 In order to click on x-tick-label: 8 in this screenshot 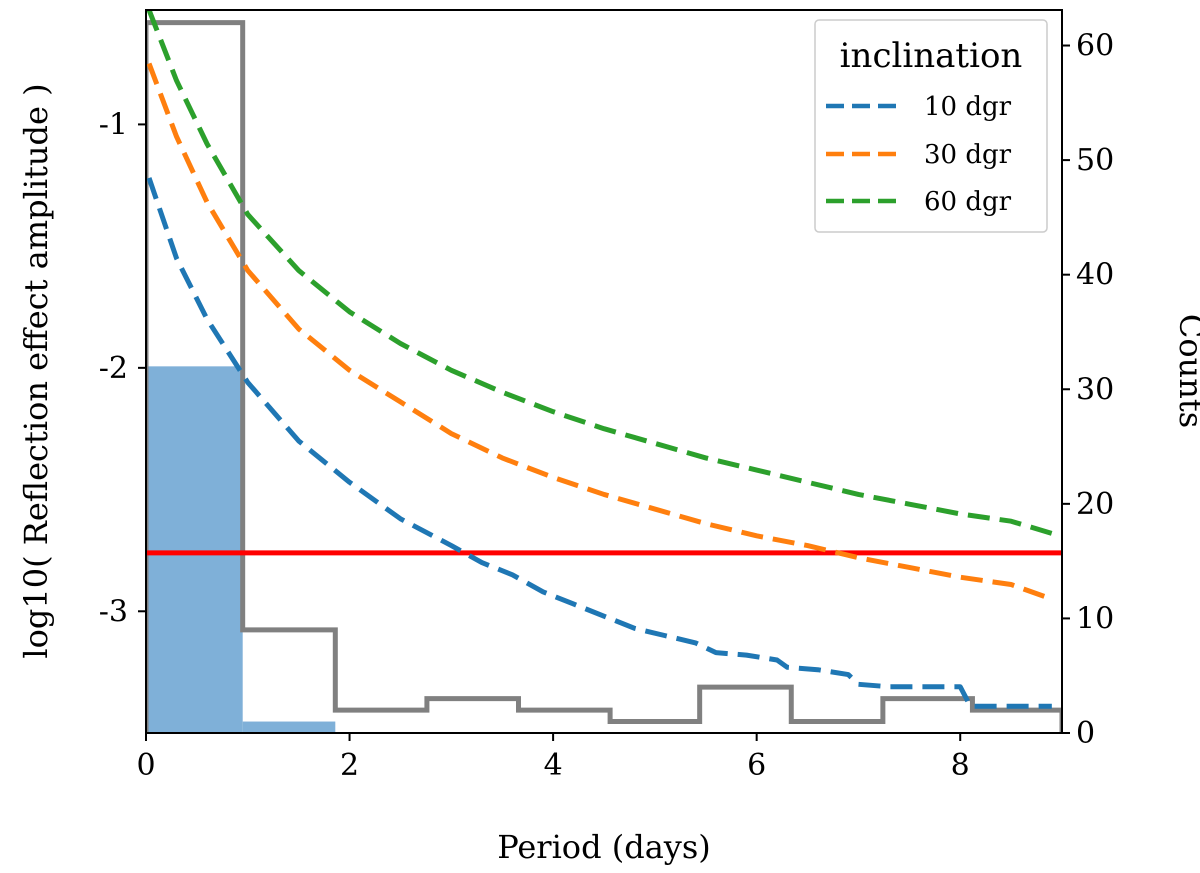, I will do `click(960, 765)`.